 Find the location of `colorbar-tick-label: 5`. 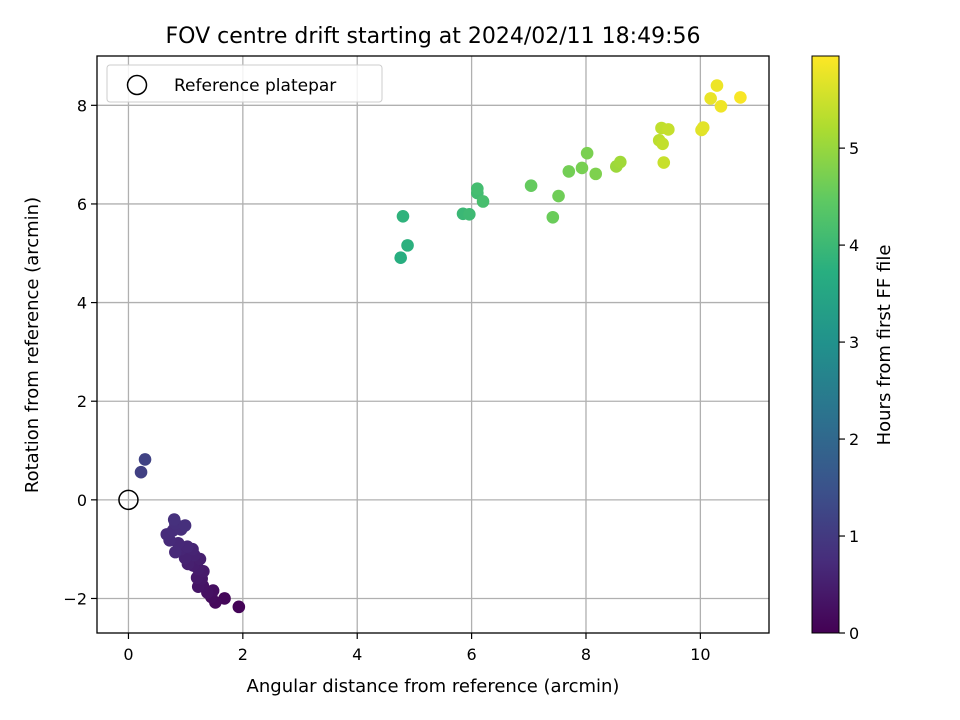

colorbar-tick-label: 5 is located at coordinates (854, 148).